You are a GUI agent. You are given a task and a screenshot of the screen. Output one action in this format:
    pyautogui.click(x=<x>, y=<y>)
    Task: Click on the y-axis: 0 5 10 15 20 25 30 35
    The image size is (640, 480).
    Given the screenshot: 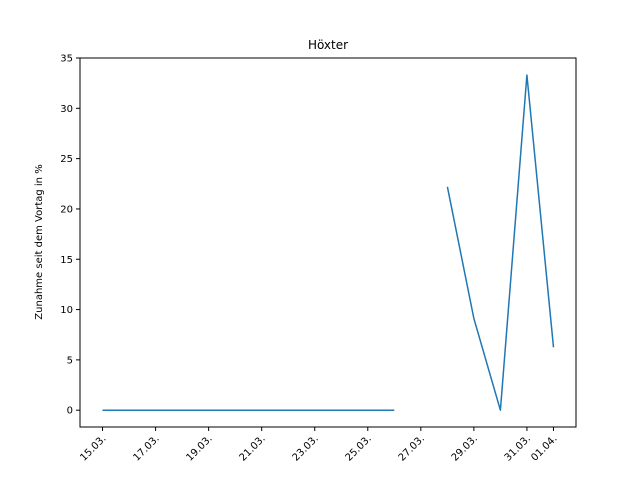 What is the action you would take?
    pyautogui.click(x=70, y=235)
    